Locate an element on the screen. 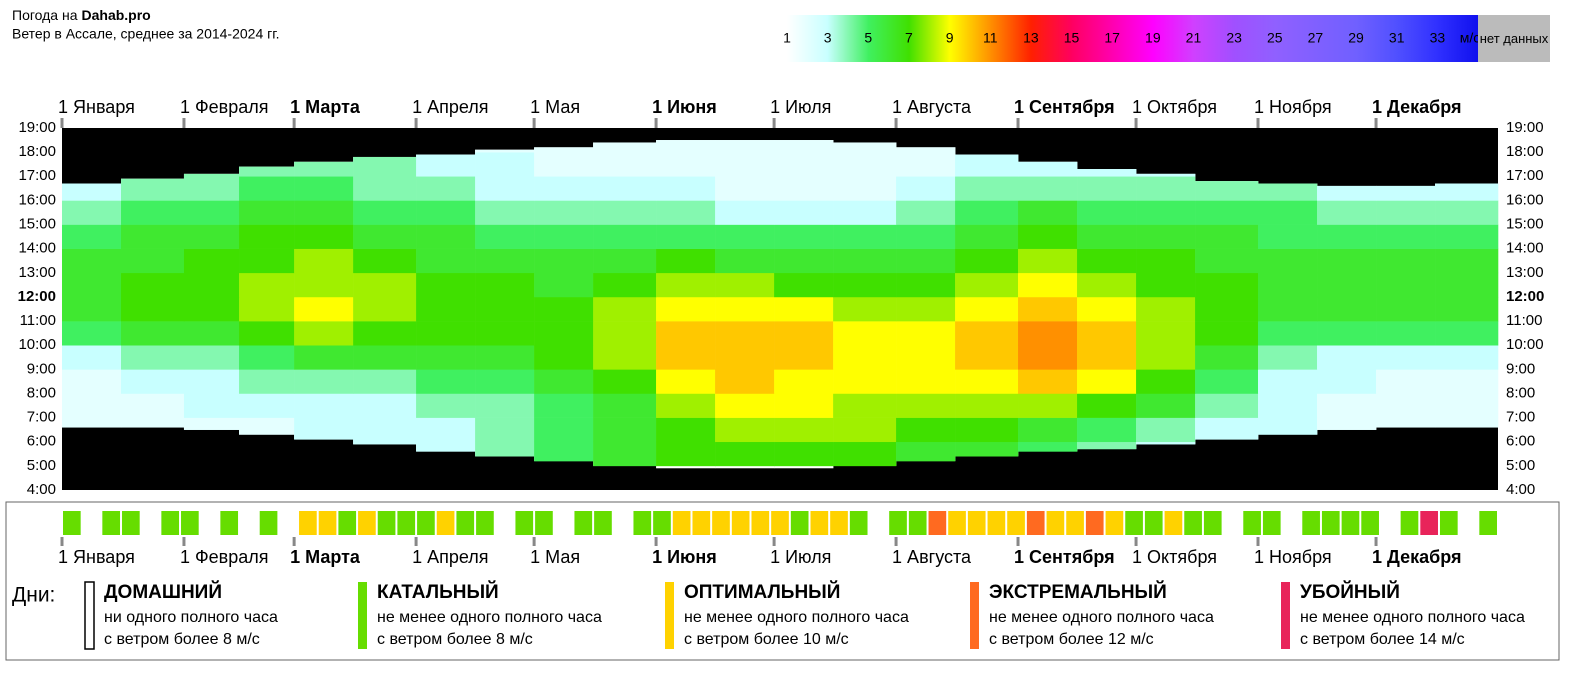 Image resolution: width=1593 pixels, height=679 pixels. x-tick-label: 1 Июля is located at coordinates (800, 107).